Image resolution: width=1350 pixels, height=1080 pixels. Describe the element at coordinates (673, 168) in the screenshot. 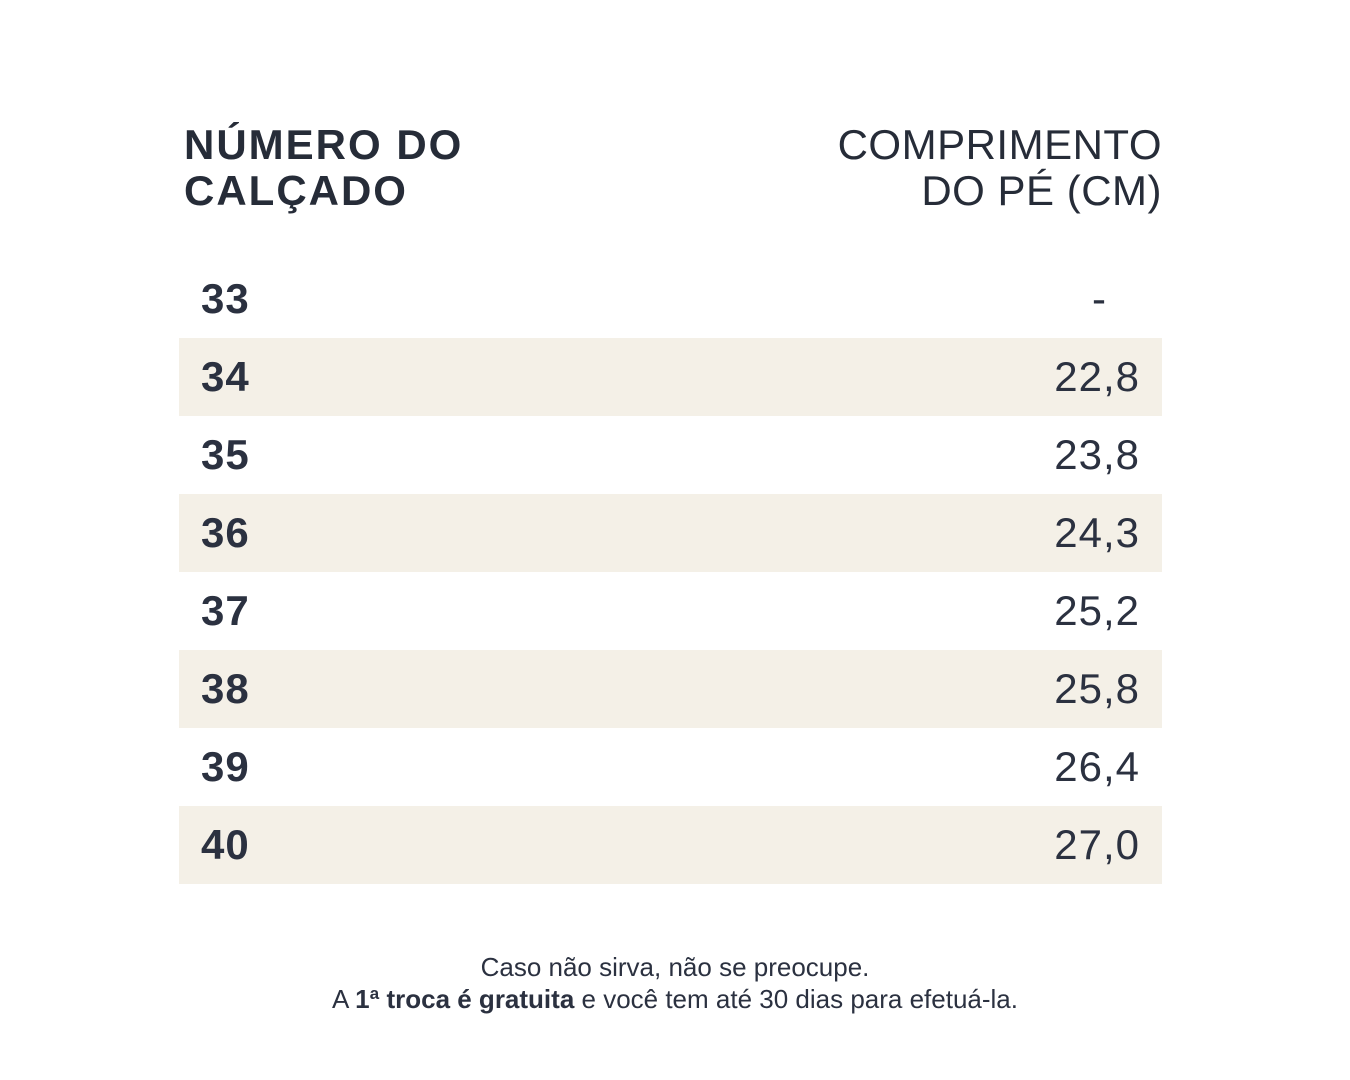

I see `table-header: NÚMERO DO CALÇADO COMPRIMENTO DO PÉ (CM)` at that location.